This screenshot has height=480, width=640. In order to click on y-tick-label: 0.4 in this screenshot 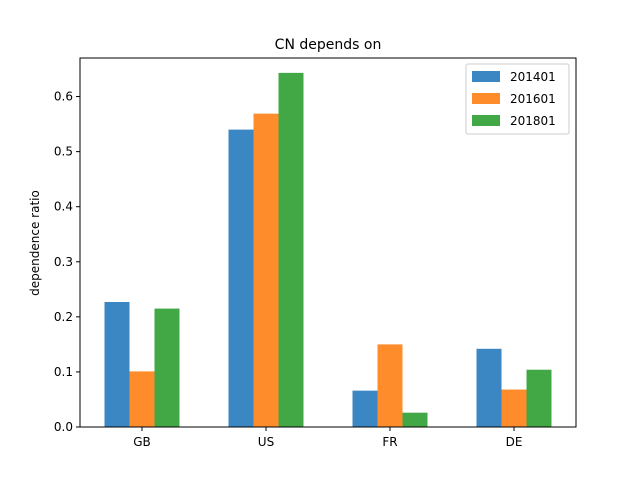, I will do `click(63, 207)`.